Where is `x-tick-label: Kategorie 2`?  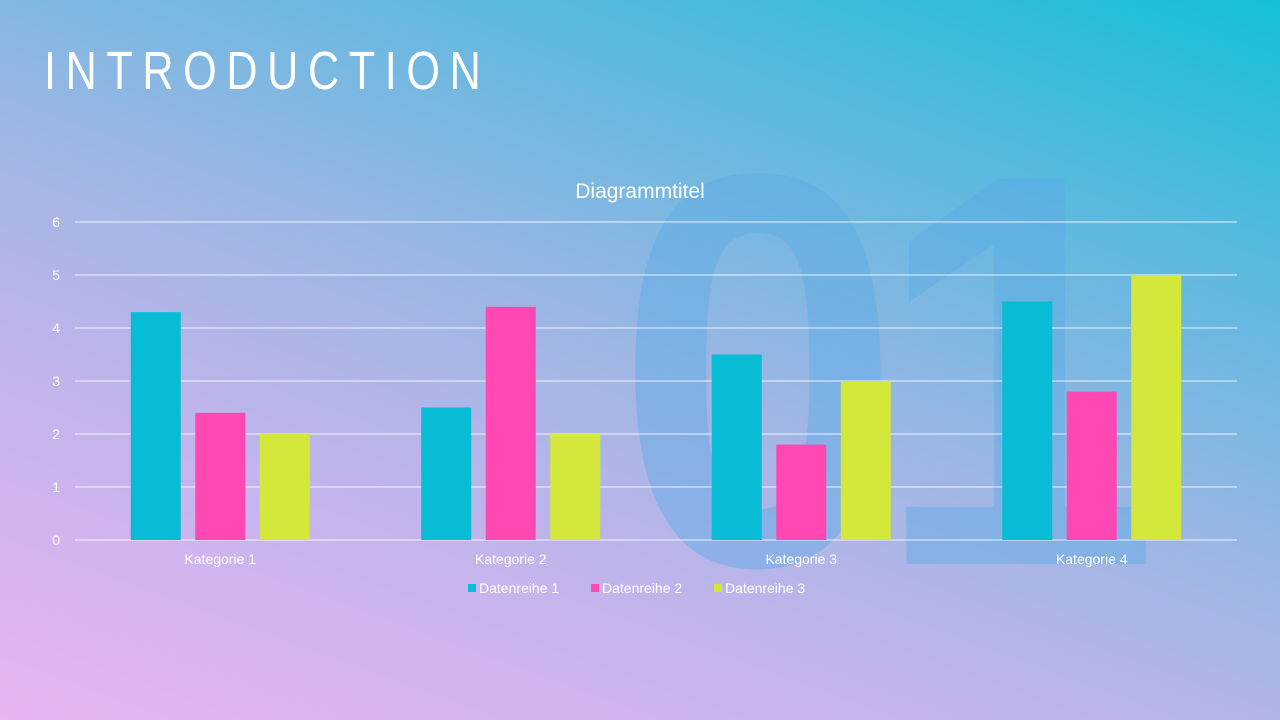 x-tick-label: Kategorie 2 is located at coordinates (511, 559).